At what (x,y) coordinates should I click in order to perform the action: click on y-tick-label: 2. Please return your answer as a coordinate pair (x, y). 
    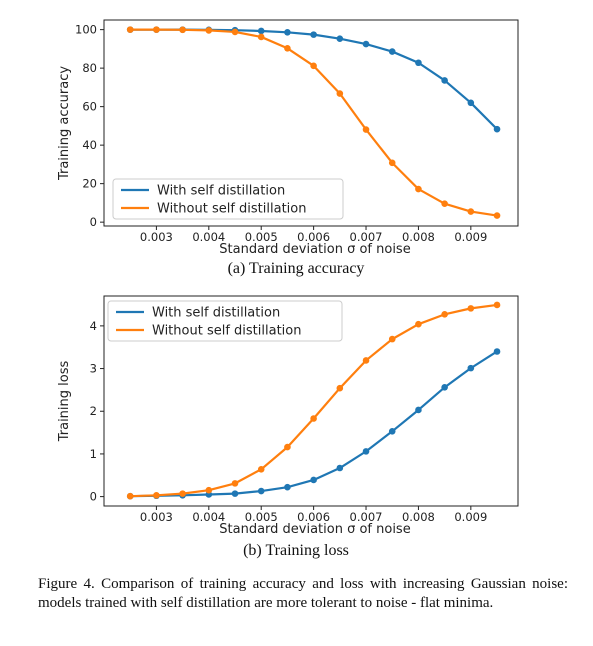
    Looking at the image, I should click on (93, 411).